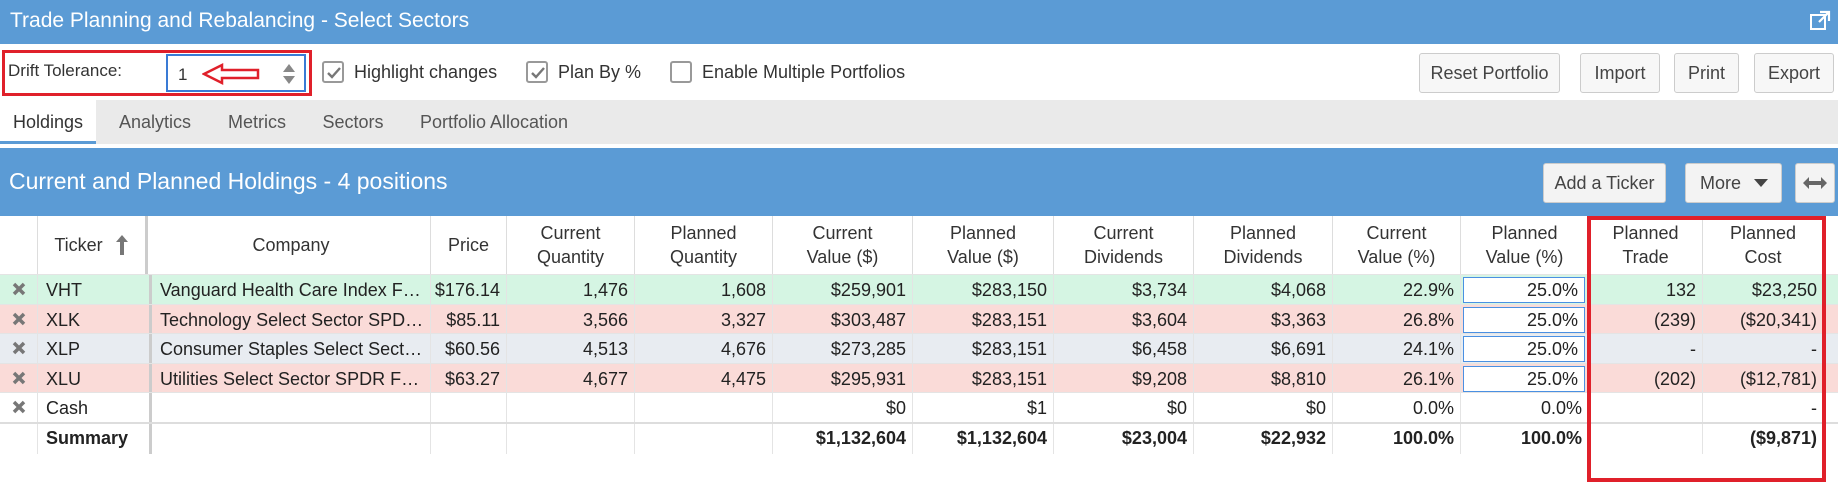  What do you see at coordinates (1525, 245) in the screenshot?
I see `header-planned-pct: Planned Value (%)` at bounding box center [1525, 245].